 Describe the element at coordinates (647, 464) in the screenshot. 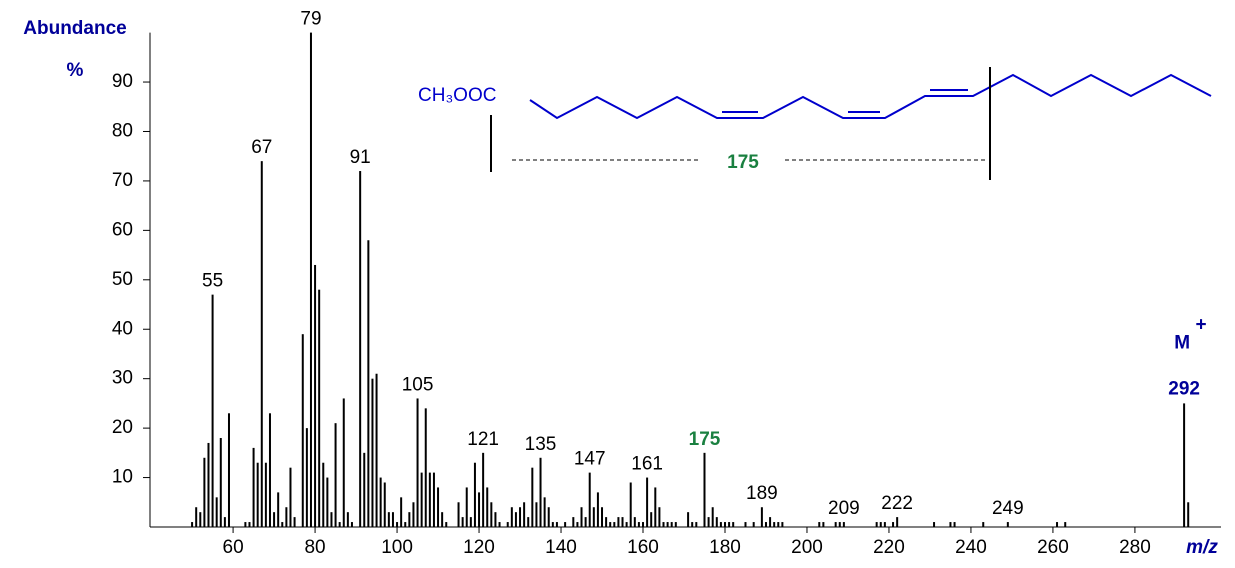

I see `peak-label: 161` at that location.